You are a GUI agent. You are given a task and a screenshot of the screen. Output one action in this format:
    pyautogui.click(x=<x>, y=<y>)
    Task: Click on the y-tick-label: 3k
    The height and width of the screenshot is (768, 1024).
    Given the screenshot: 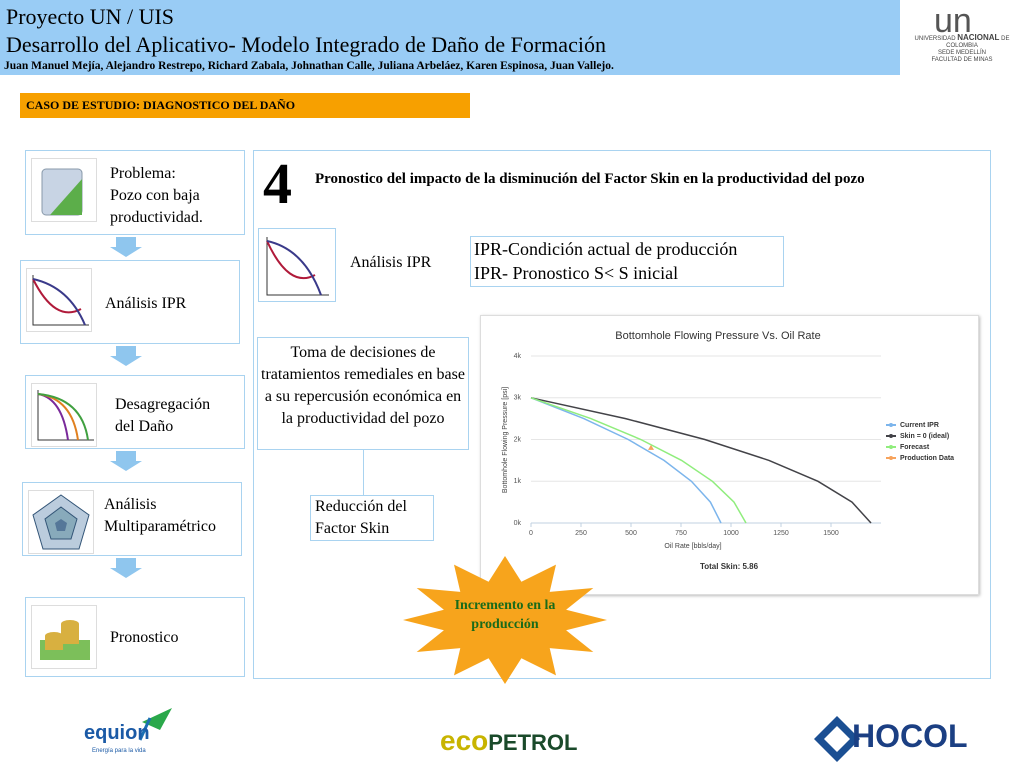 What is the action you would take?
    pyautogui.click(x=518, y=398)
    